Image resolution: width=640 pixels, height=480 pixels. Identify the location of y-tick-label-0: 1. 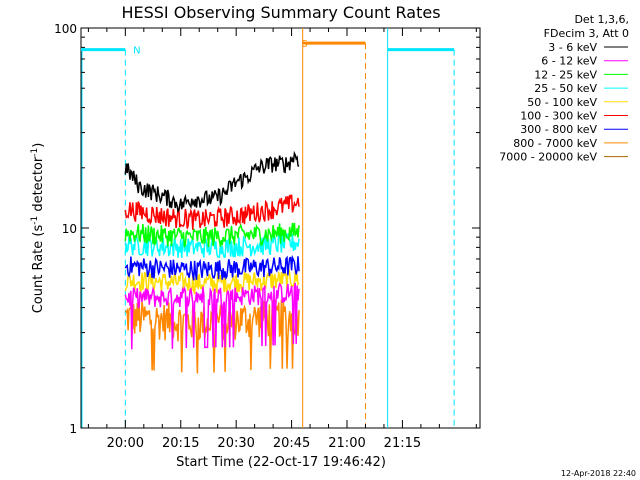
(73, 429).